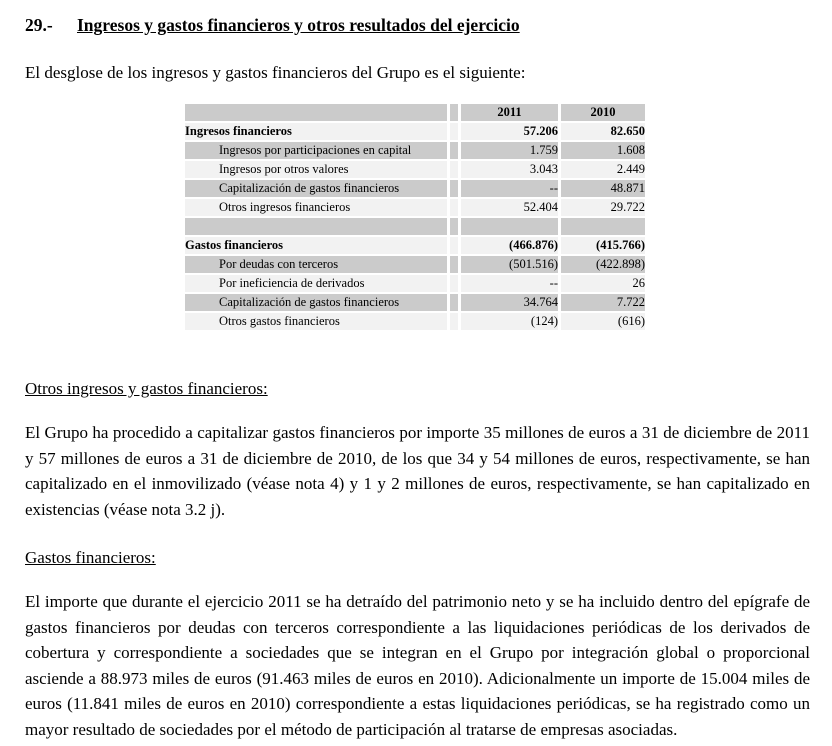 The height and width of the screenshot is (746, 832). What do you see at coordinates (603, 150) in the screenshot?
I see `value-2010-cell: 1.608` at bounding box center [603, 150].